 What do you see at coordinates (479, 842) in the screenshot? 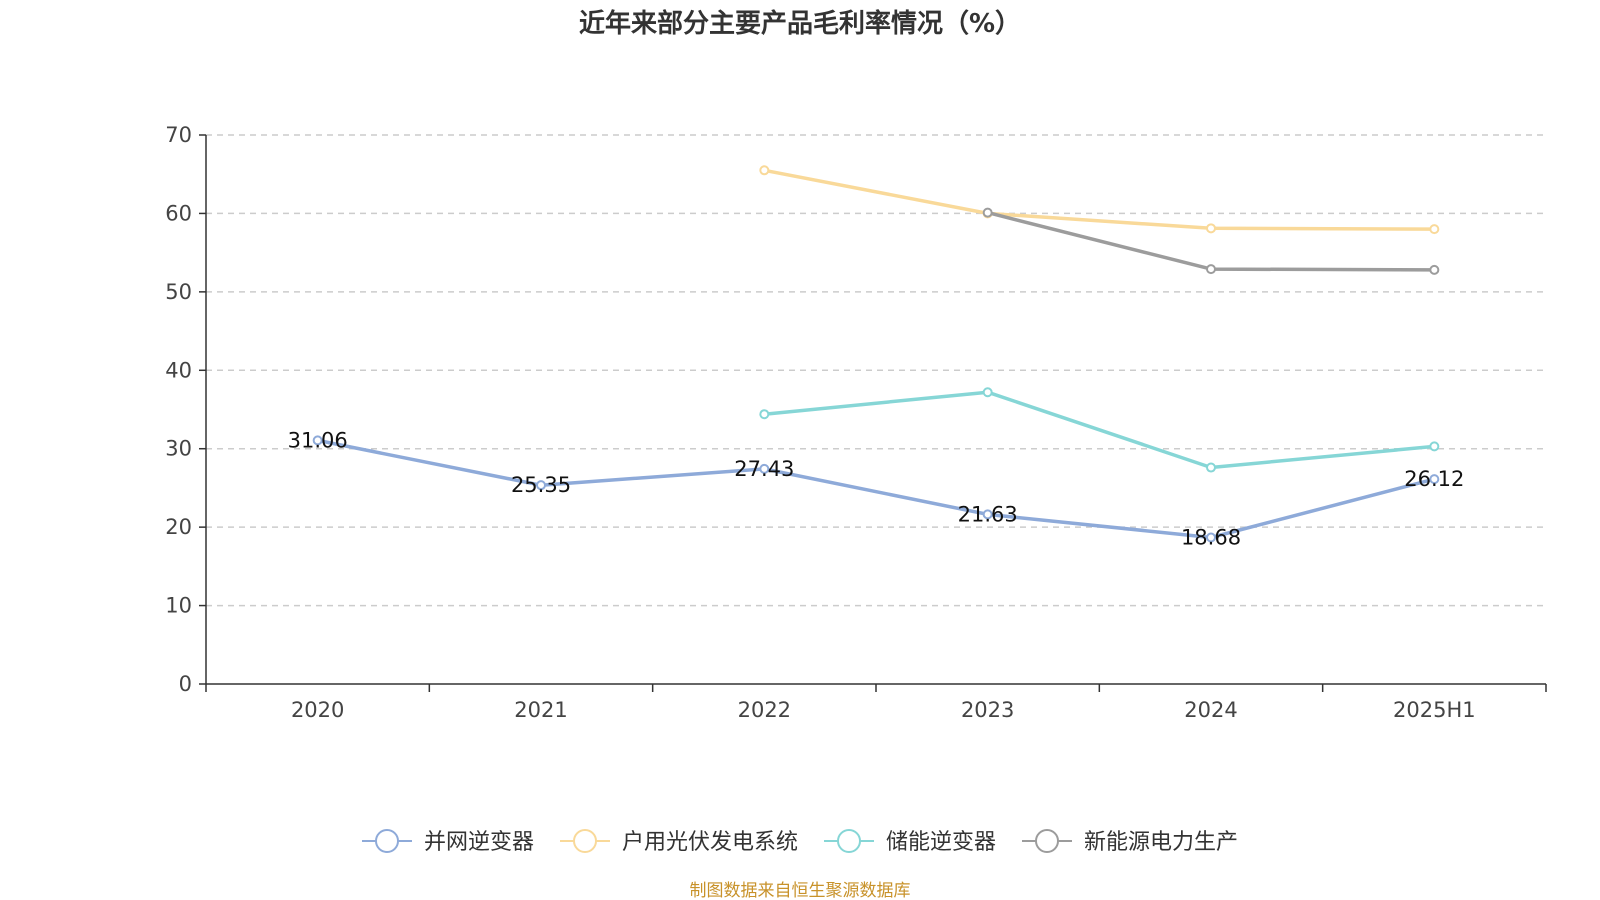
I see `legend-label: 并网逆变器` at bounding box center [479, 842].